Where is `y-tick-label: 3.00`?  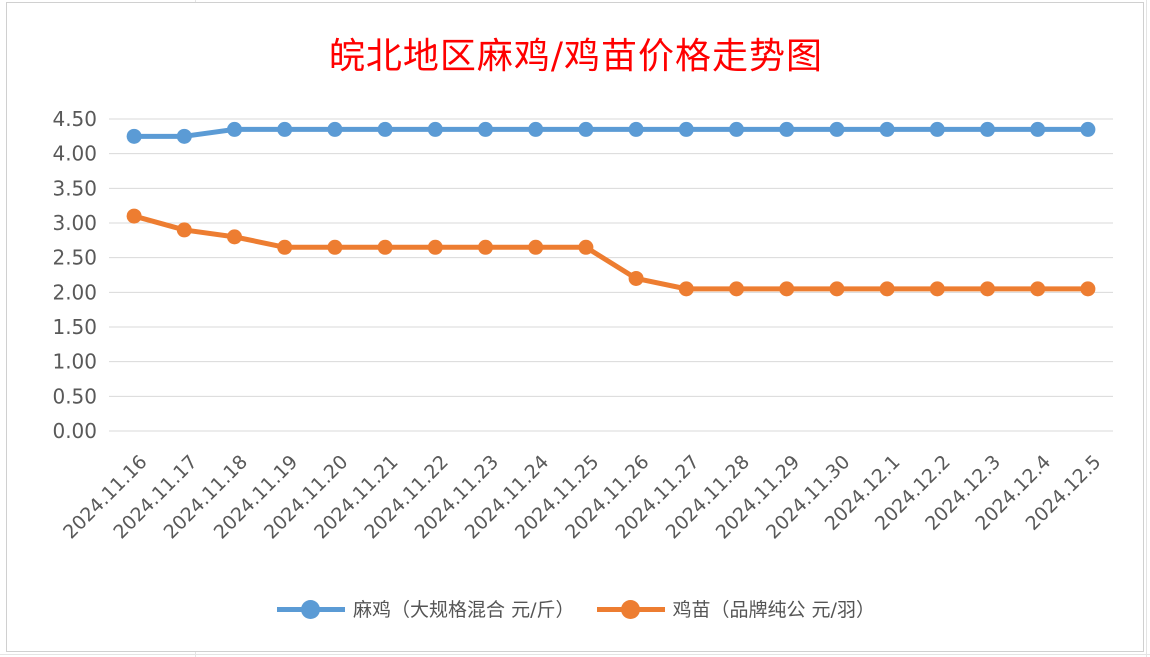
y-tick-label: 3.00 is located at coordinates (74, 223).